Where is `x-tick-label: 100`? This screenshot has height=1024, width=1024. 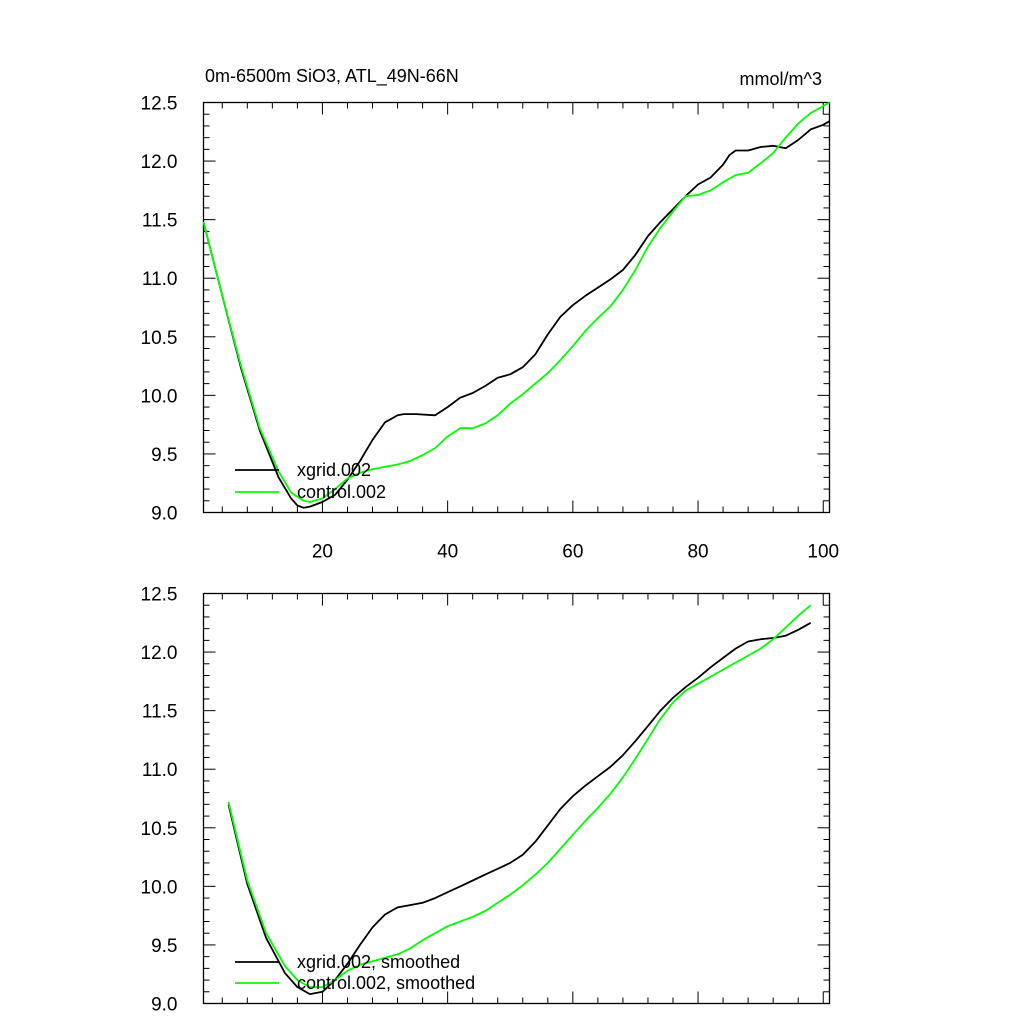 x-tick-label: 100 is located at coordinates (823, 552).